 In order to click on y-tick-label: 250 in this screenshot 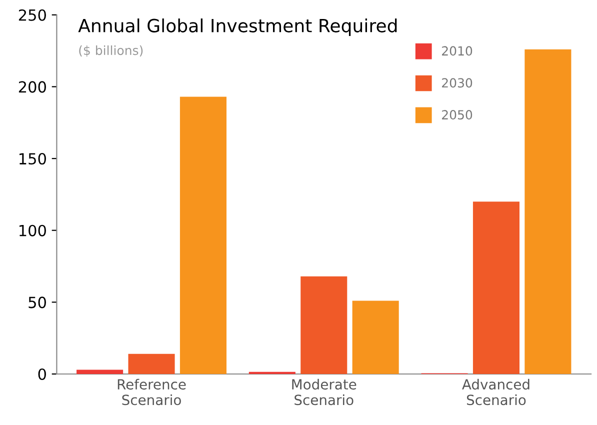, I will do `click(32, 15)`.